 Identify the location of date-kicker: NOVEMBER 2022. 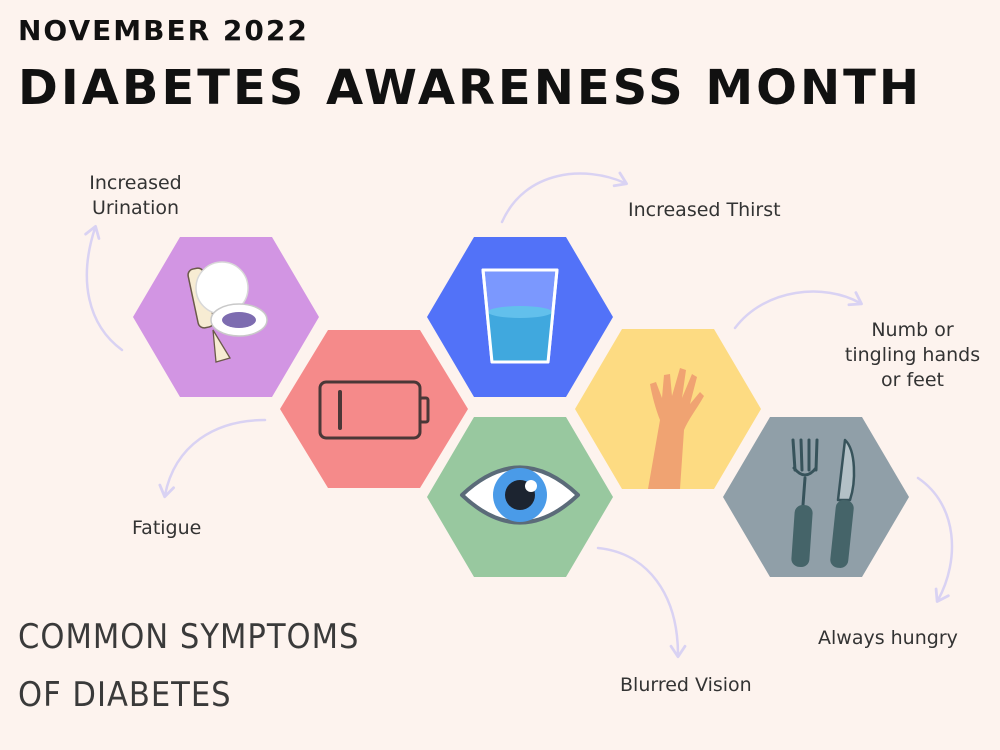
(163, 30).